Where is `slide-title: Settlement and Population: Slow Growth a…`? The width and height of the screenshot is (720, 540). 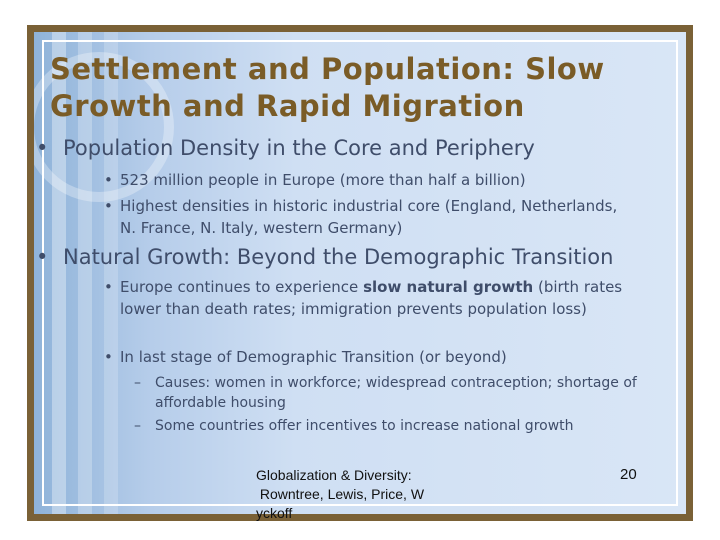
slide-title: Settlement and Population: Slow Growth a… is located at coordinates (327, 87).